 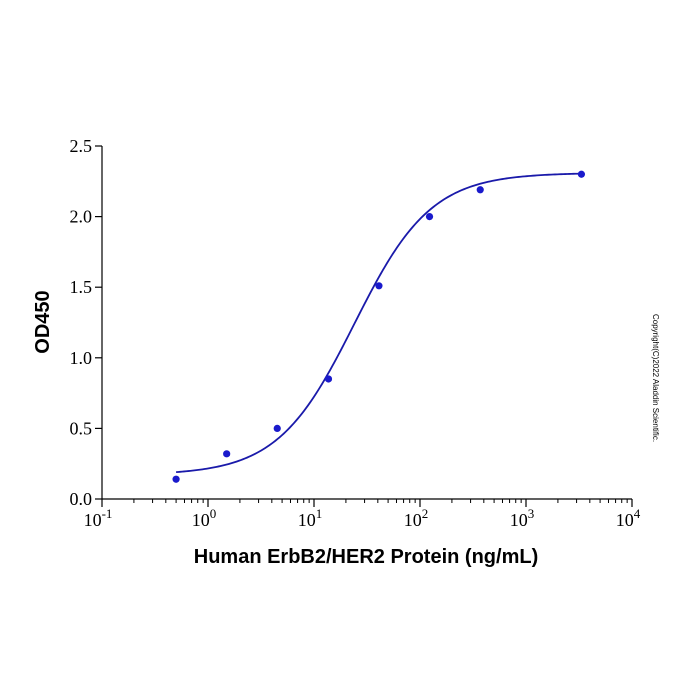 I want to click on x-tick-label: 10¹, so click(x=310, y=518).